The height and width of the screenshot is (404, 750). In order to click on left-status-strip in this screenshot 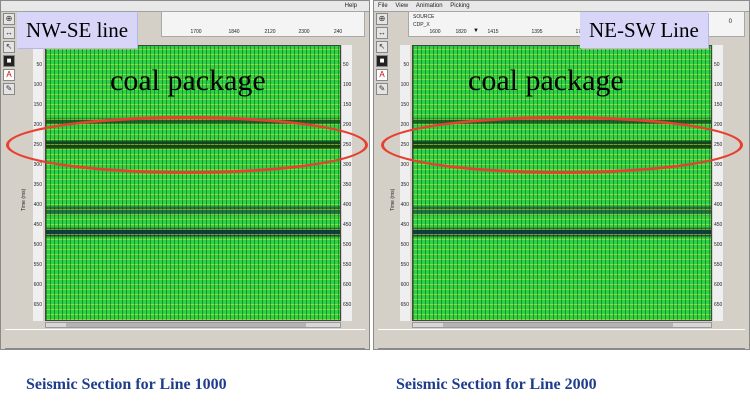, I will do `click(185, 339)`.